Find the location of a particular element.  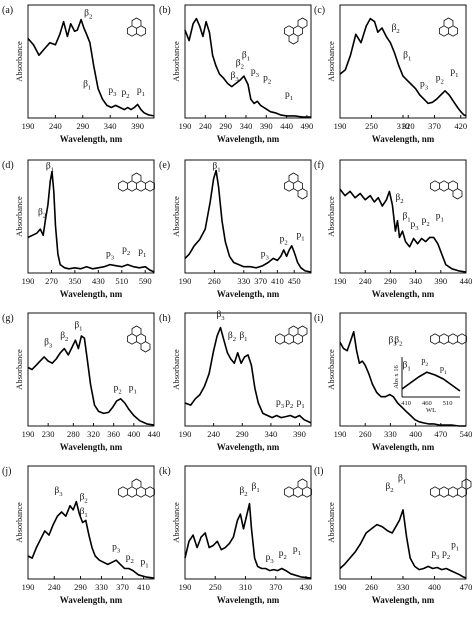

inset-x-tick-label: 460 is located at coordinates (427, 403).